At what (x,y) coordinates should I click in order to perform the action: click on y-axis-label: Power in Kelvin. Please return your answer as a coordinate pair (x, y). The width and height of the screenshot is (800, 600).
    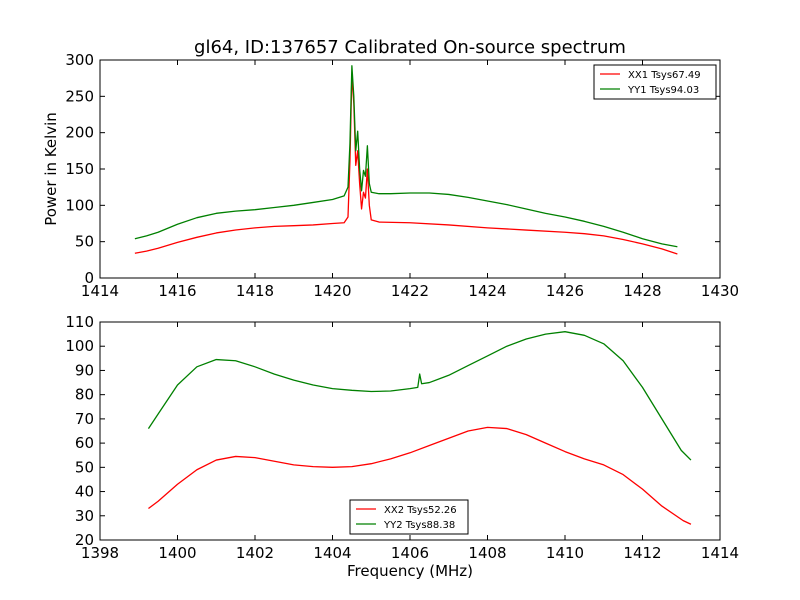
    Looking at the image, I should click on (51, 169).